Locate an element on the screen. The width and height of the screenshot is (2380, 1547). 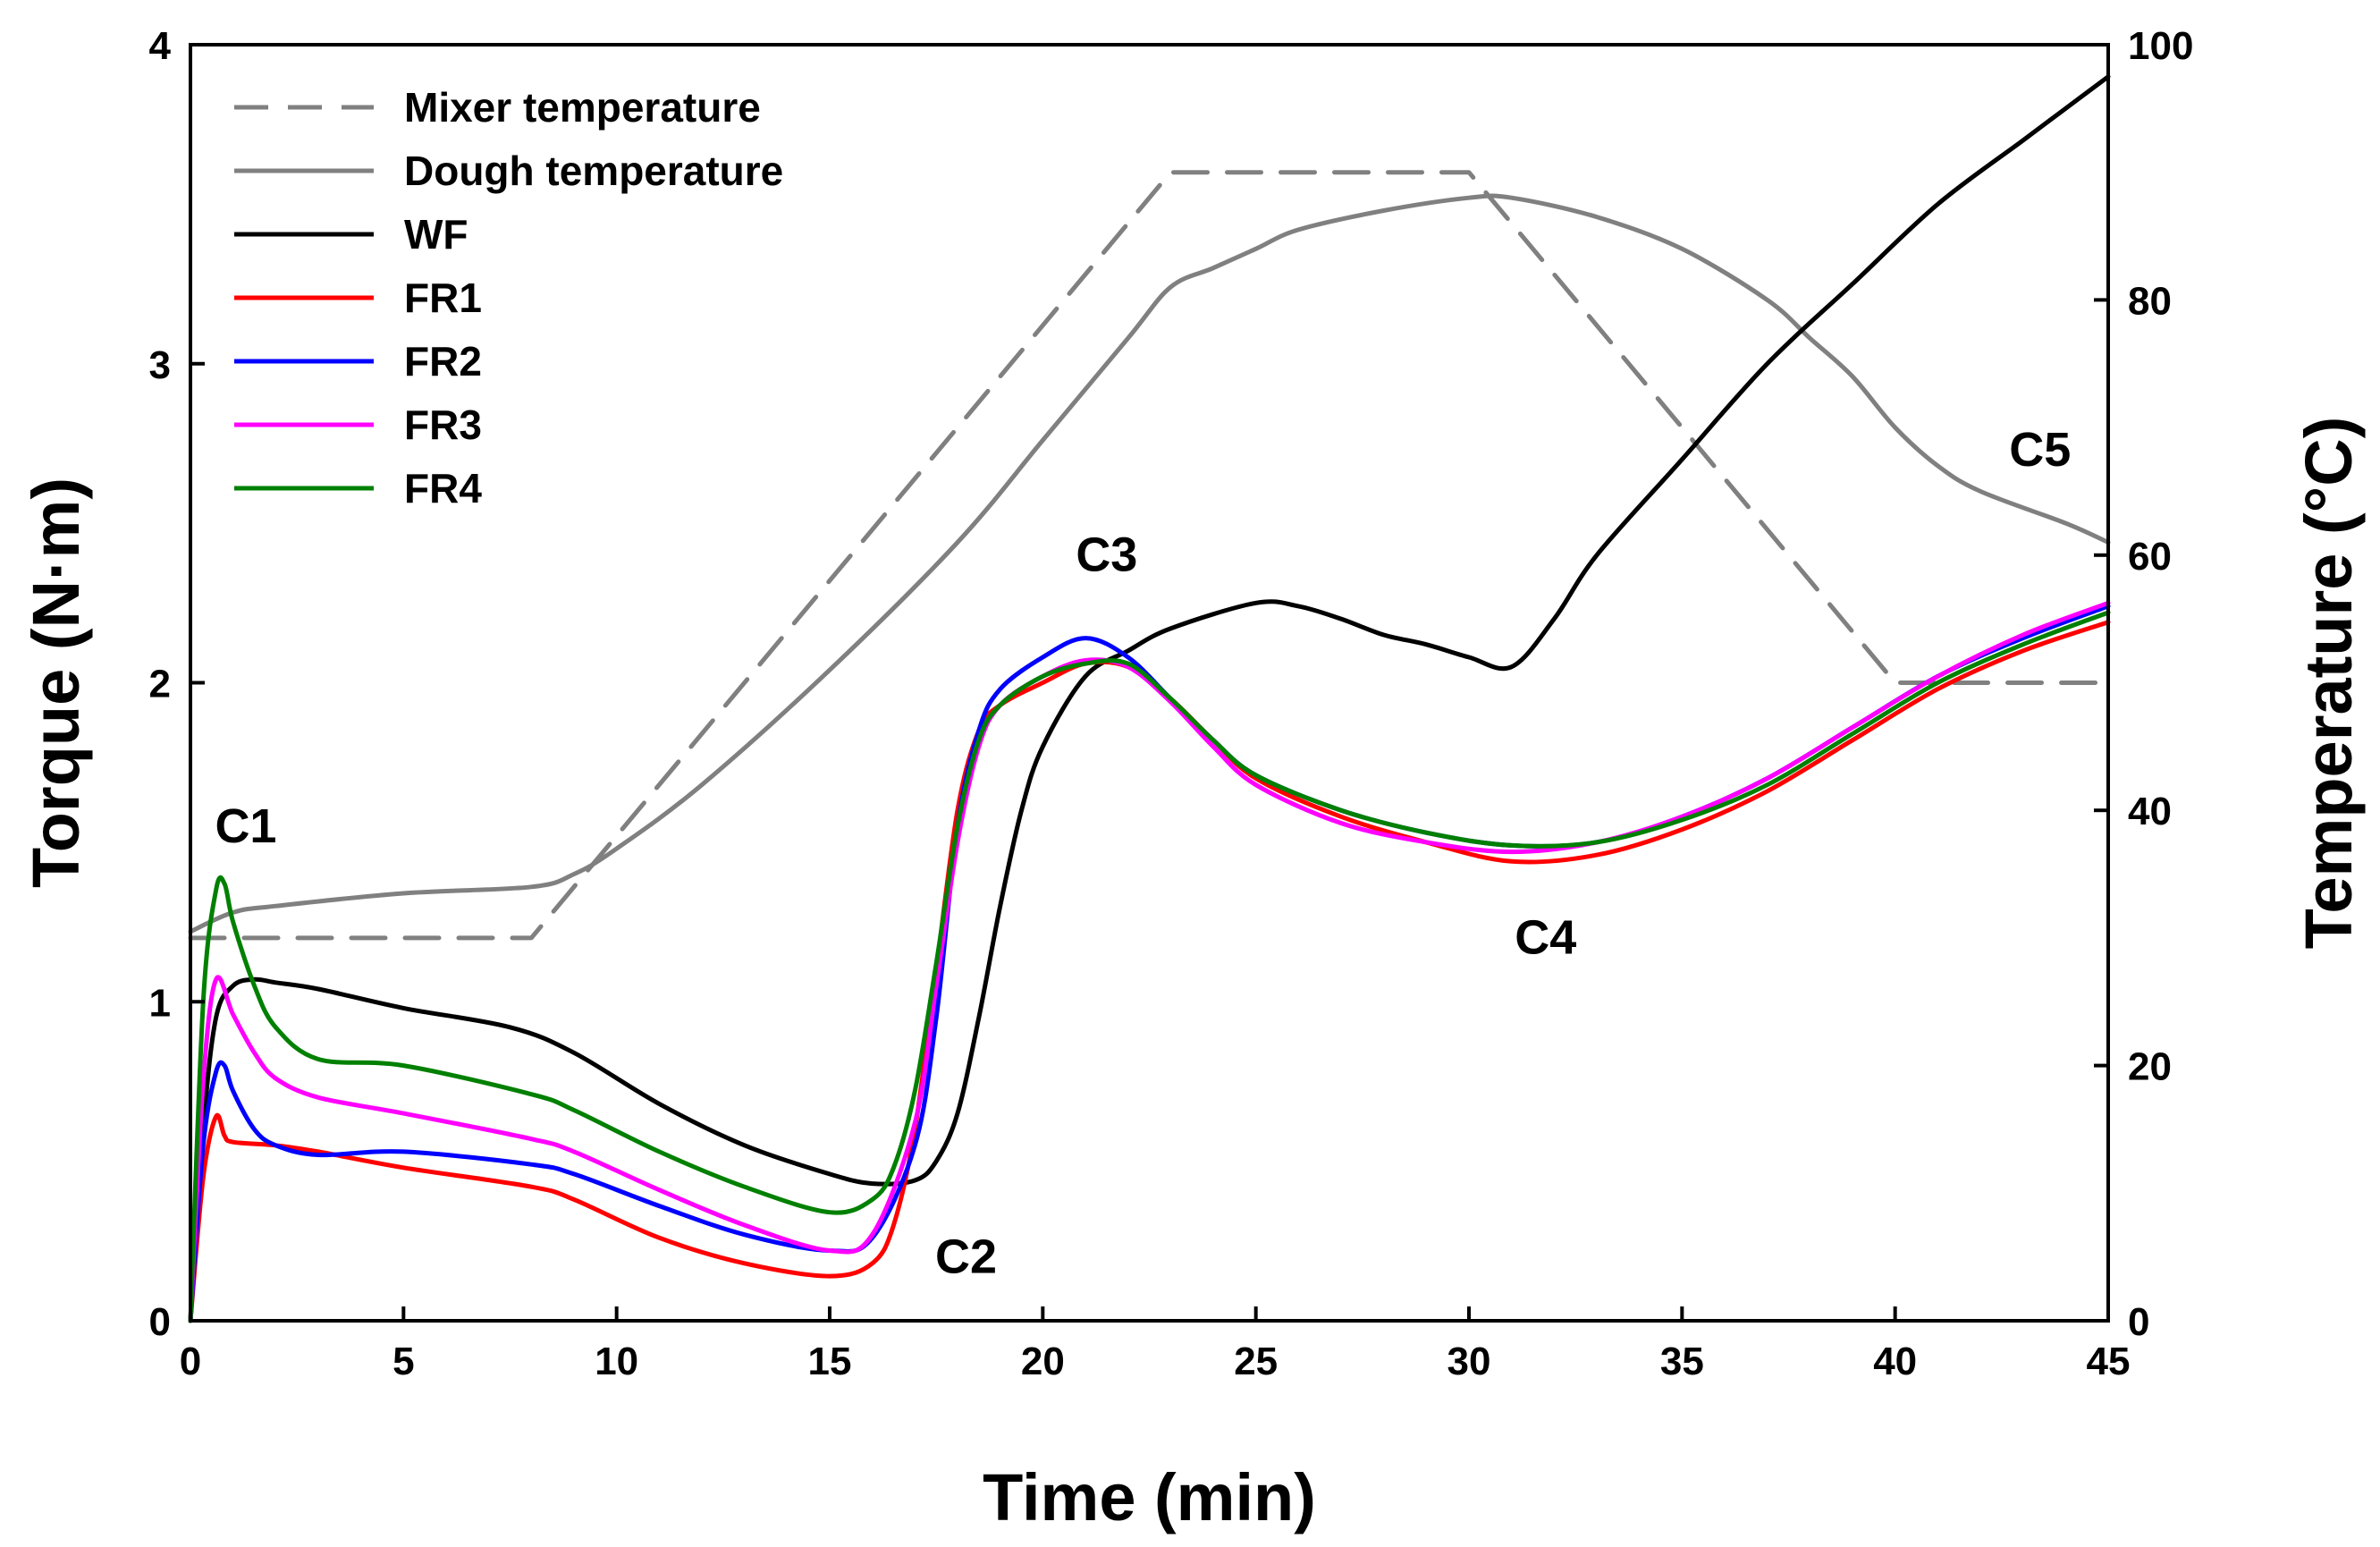
y2-tick-label: 100 is located at coordinates (2160, 46).